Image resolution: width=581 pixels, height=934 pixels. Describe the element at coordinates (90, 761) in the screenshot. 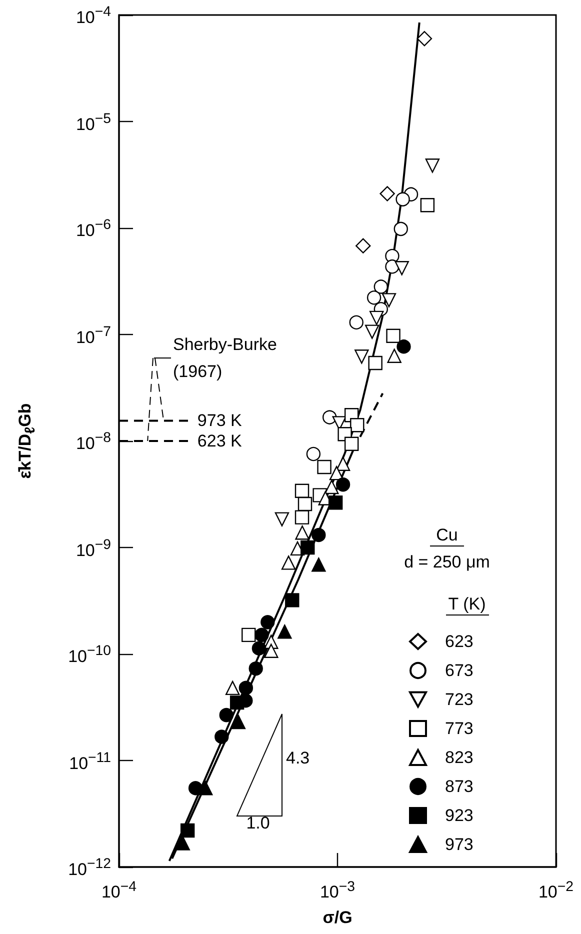

I see `y-tick-label: 10$^{−11}$` at that location.